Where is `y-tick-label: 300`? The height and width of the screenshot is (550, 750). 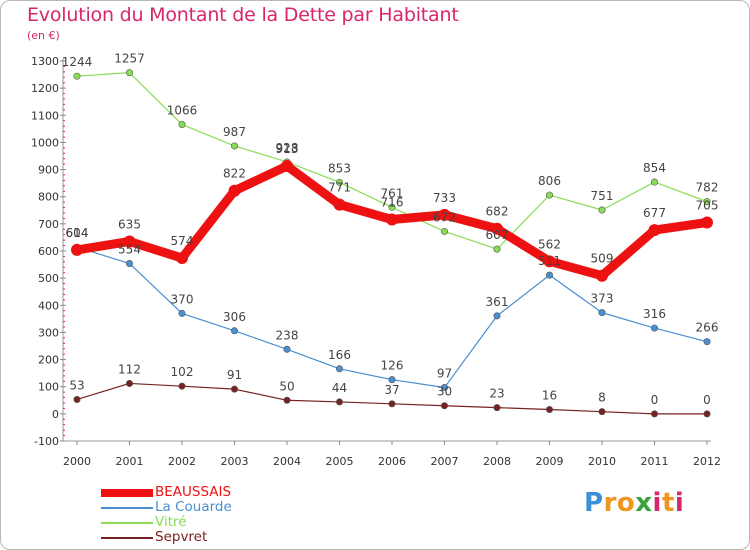
y-tick-label: 300 is located at coordinates (48, 332).